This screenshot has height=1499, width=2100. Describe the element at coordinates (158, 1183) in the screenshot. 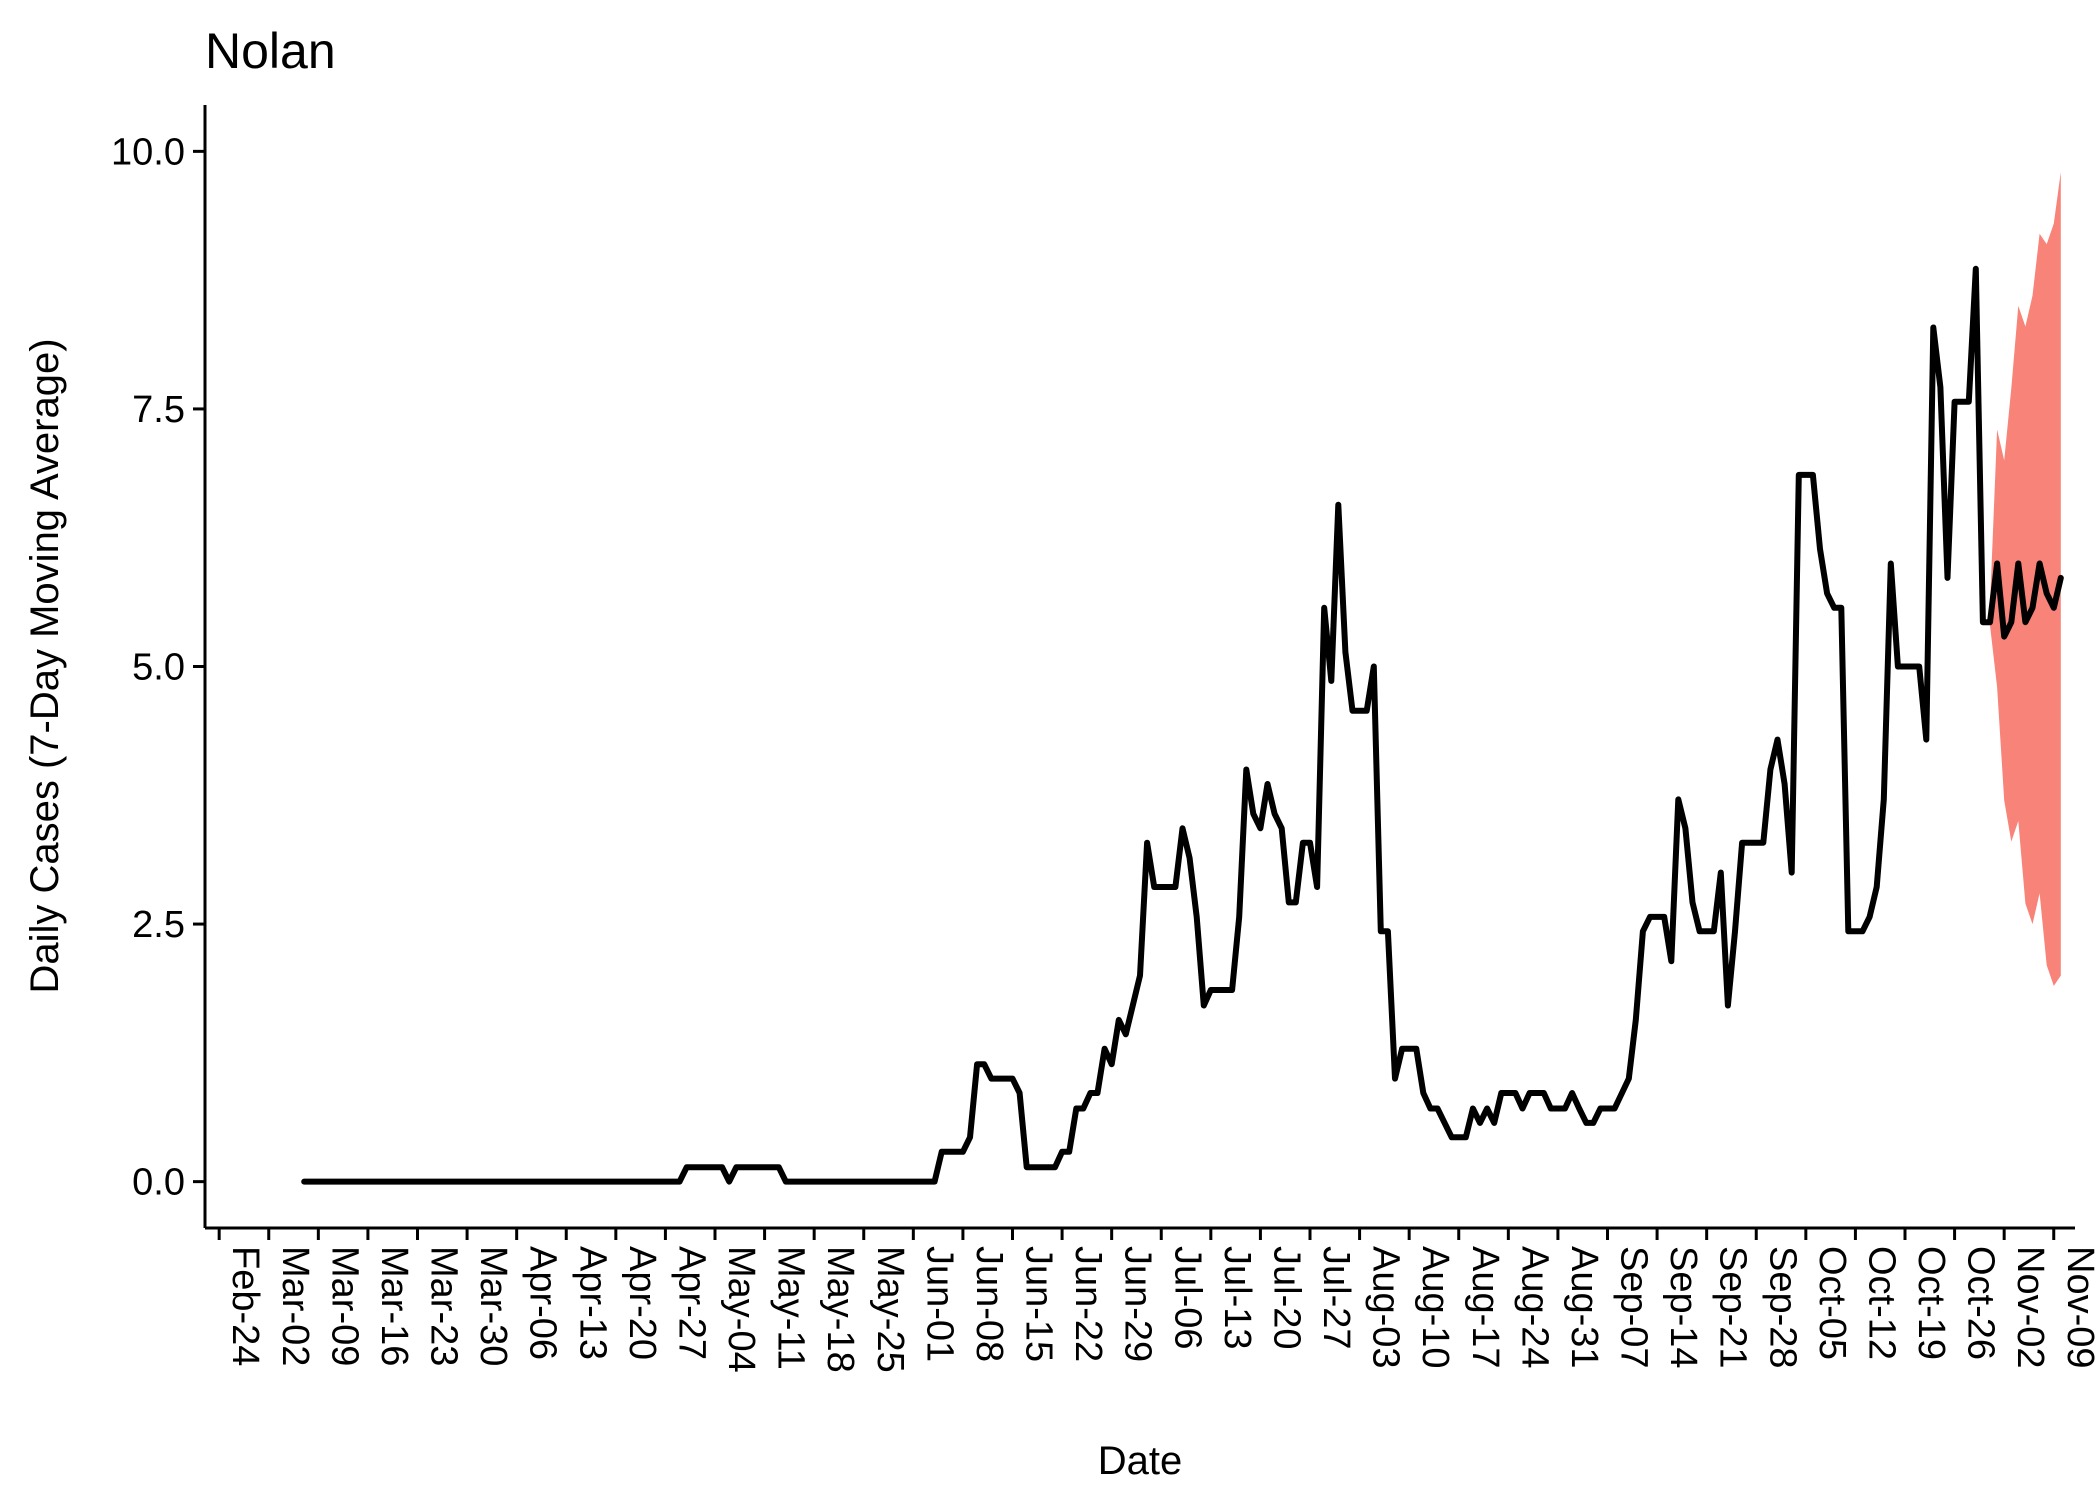

I see `y-tick-label: 0.0` at that location.